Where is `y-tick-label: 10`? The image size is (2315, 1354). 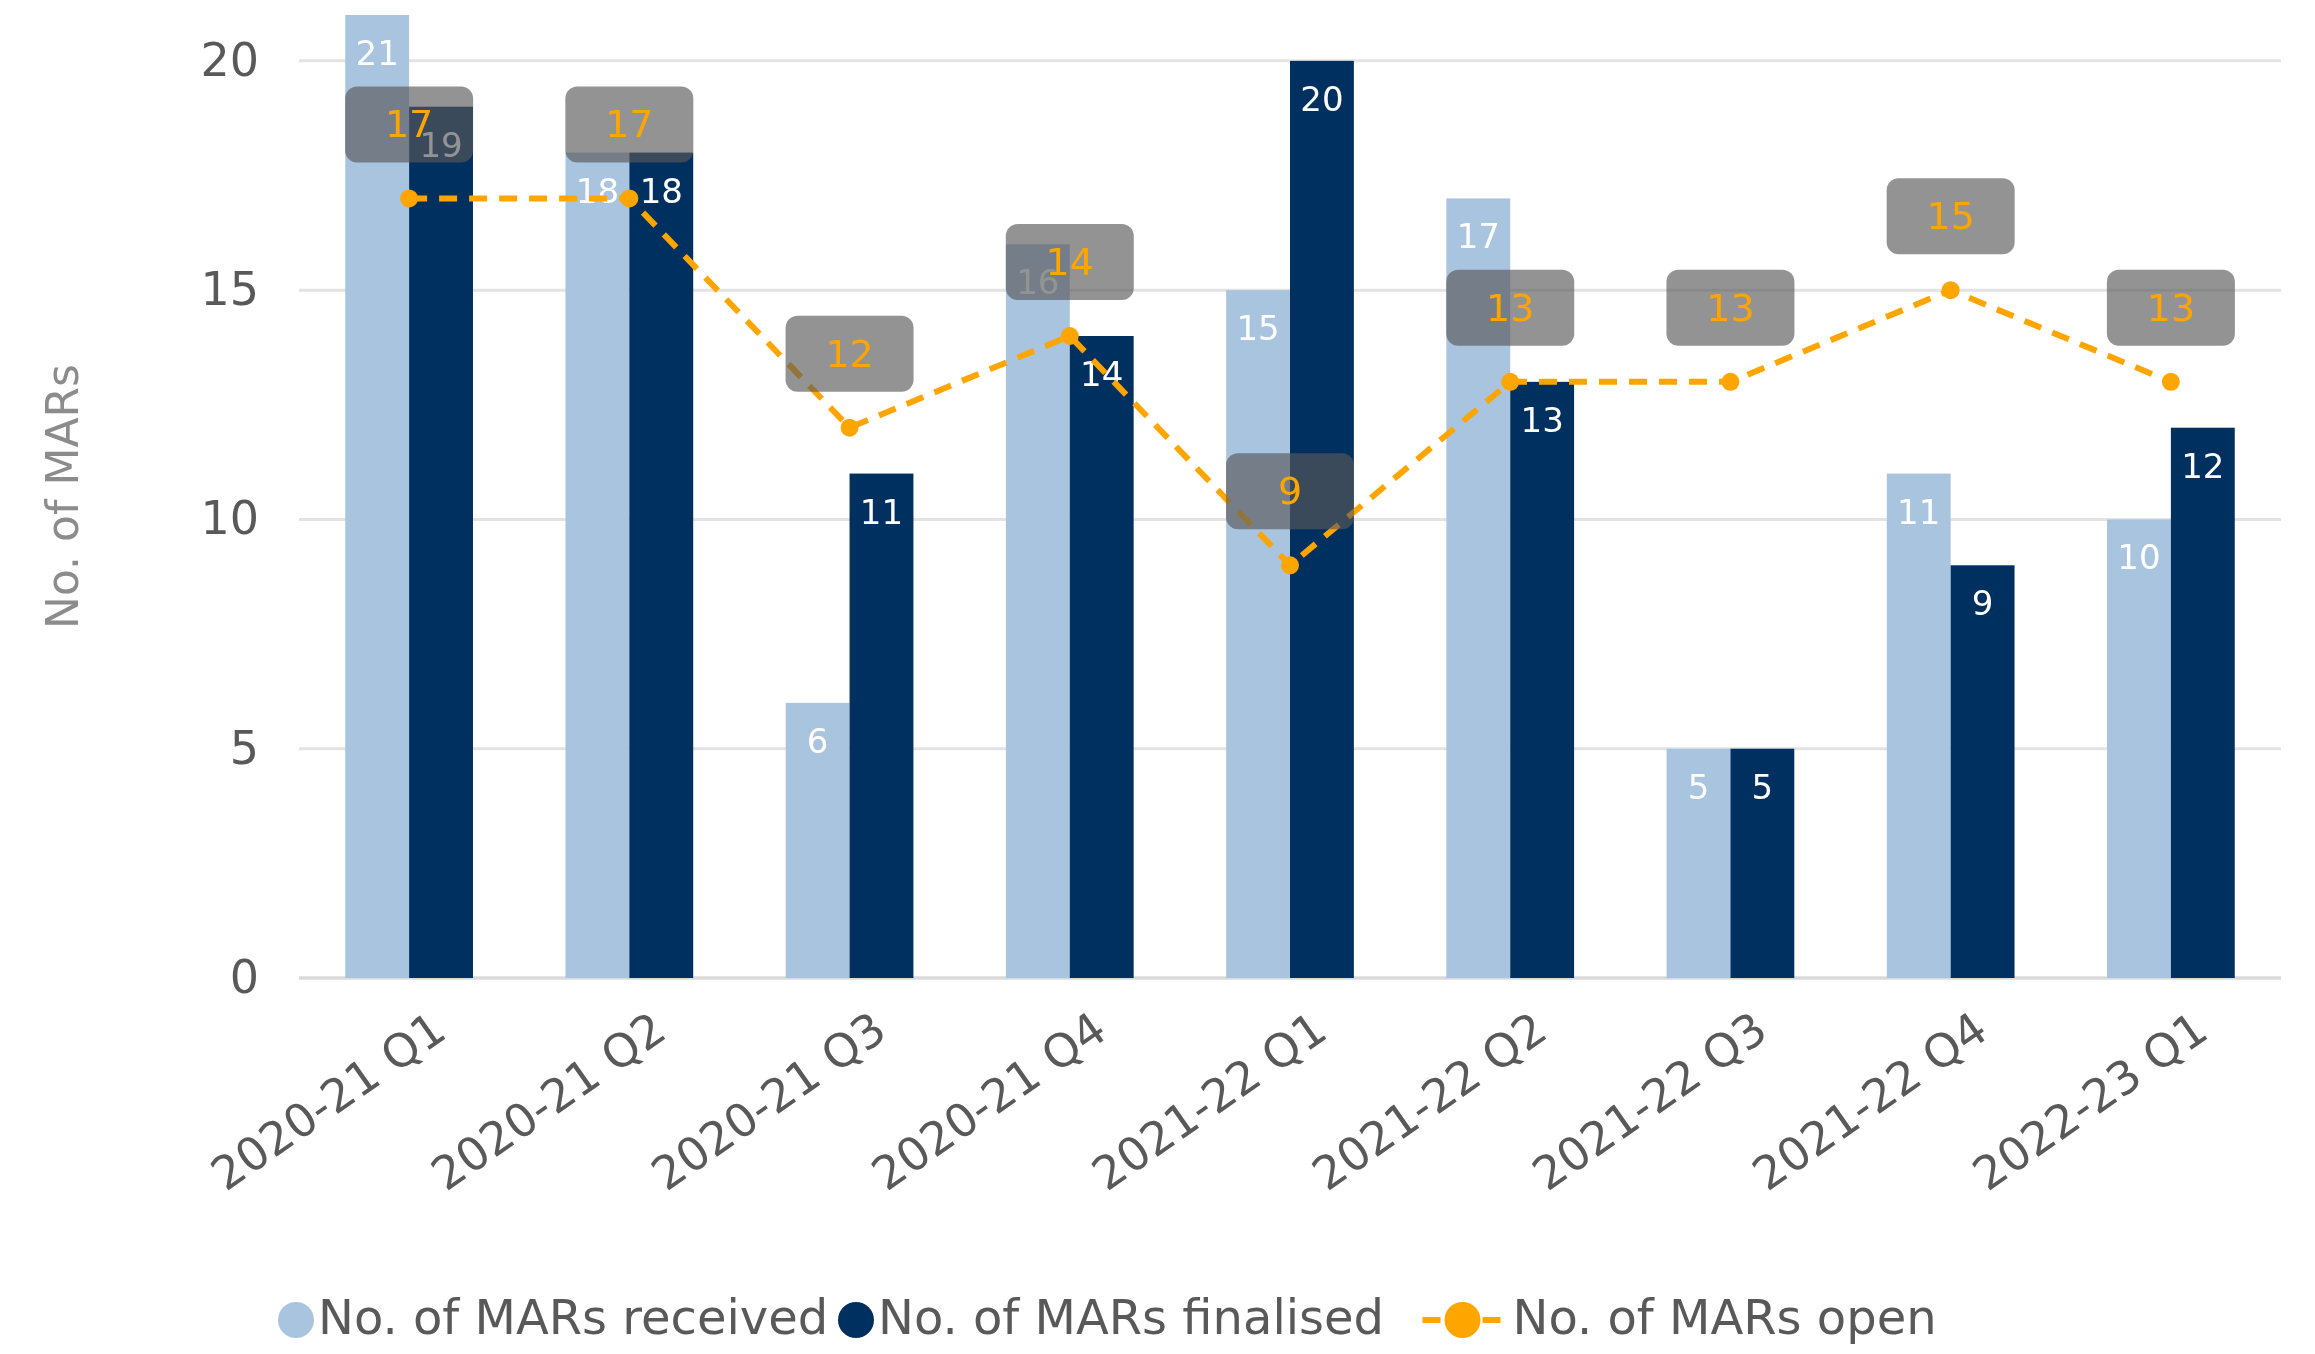 y-tick-label: 10 is located at coordinates (229, 518).